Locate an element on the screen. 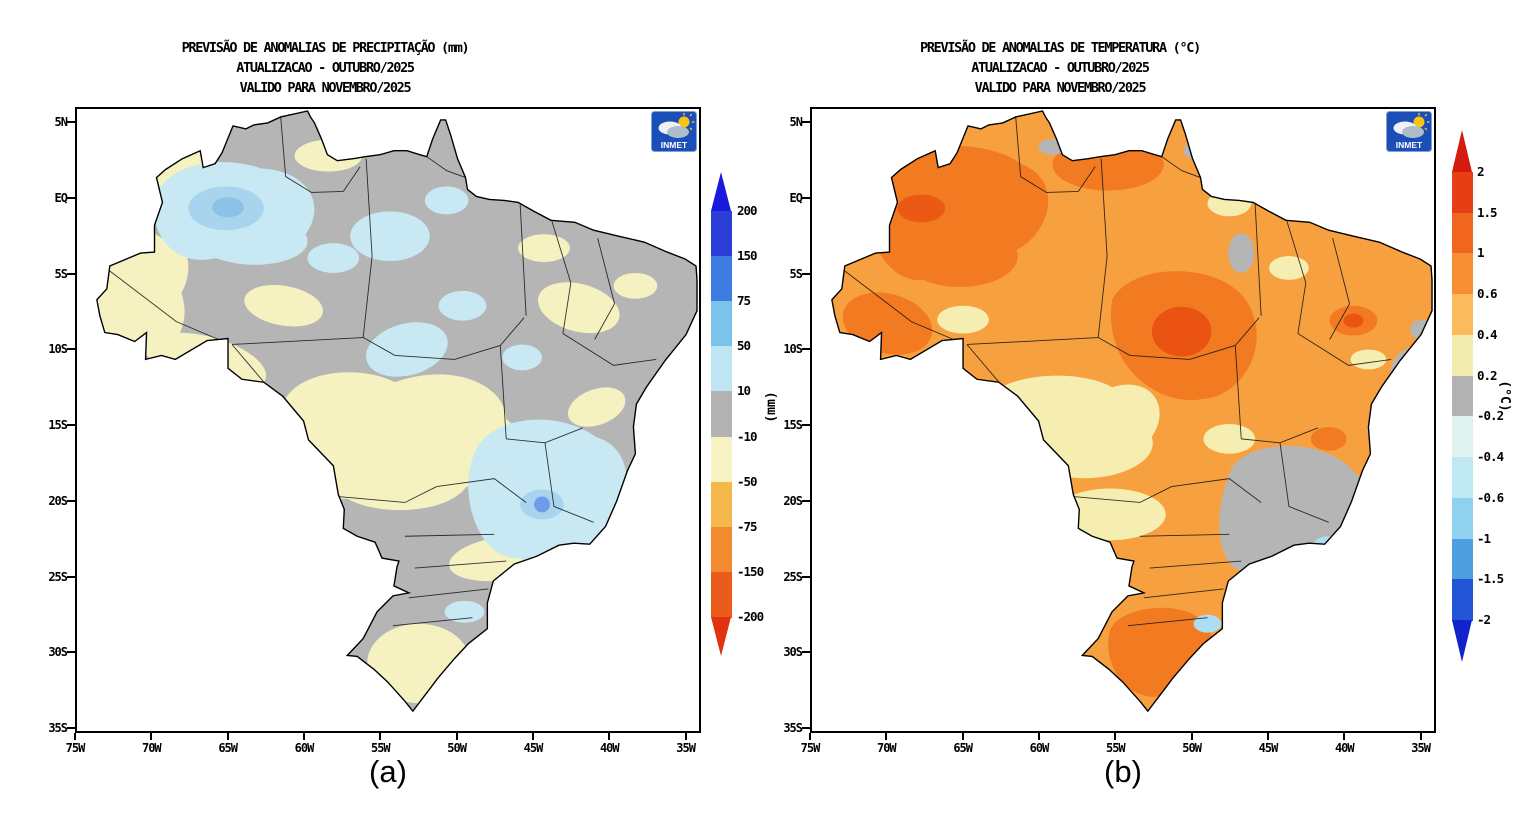 Image resolution: width=1514 pixels, height=821 pixels. colorbar-tick-label: 0.4 is located at coordinates (1487, 334).